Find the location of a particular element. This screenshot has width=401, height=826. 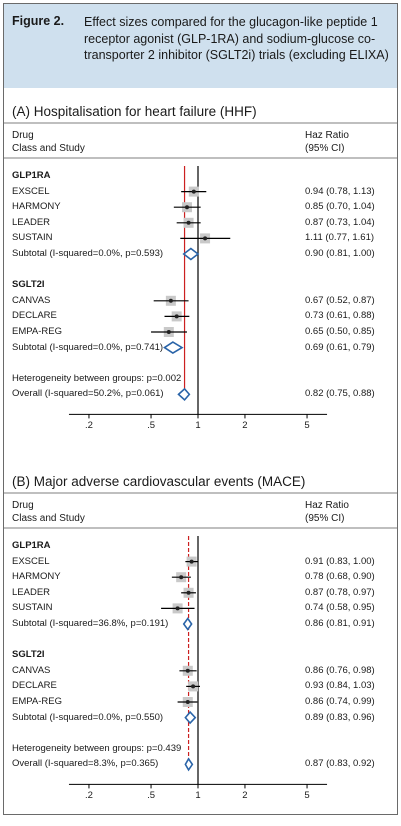

hazard-ratio-ci-label: 0.93 (0.84, 1.03) is located at coordinates (340, 686).